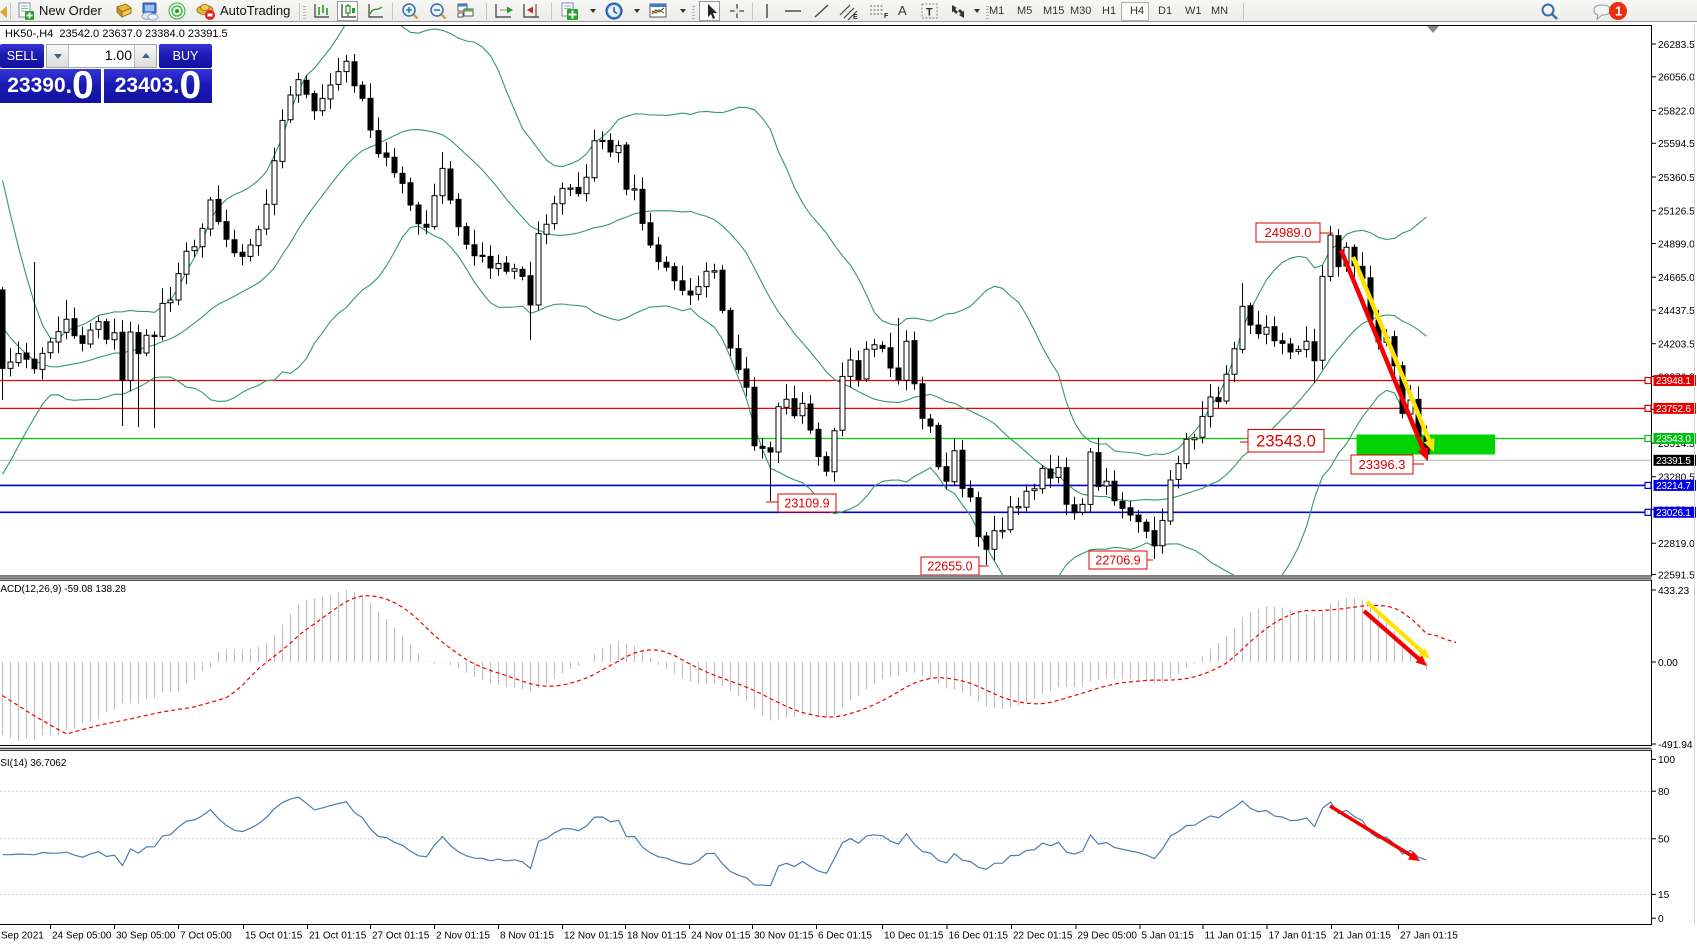 The width and height of the screenshot is (1697, 944). What do you see at coordinates (463, 936) in the screenshot?
I see `svg-text: 2 Nov 01:15` at bounding box center [463, 936].